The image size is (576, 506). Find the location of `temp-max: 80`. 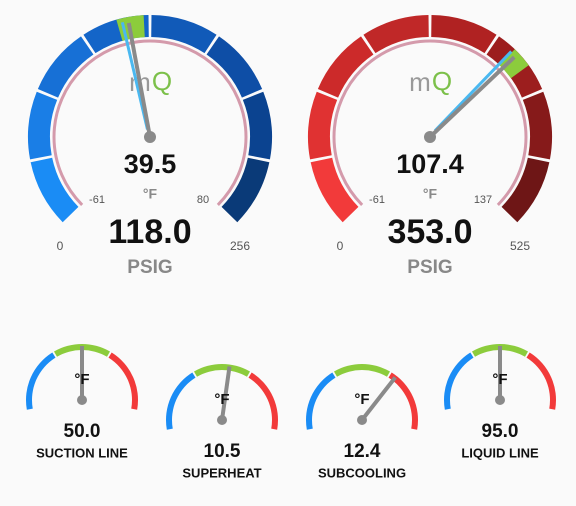

temp-max: 80 is located at coordinates (203, 200).